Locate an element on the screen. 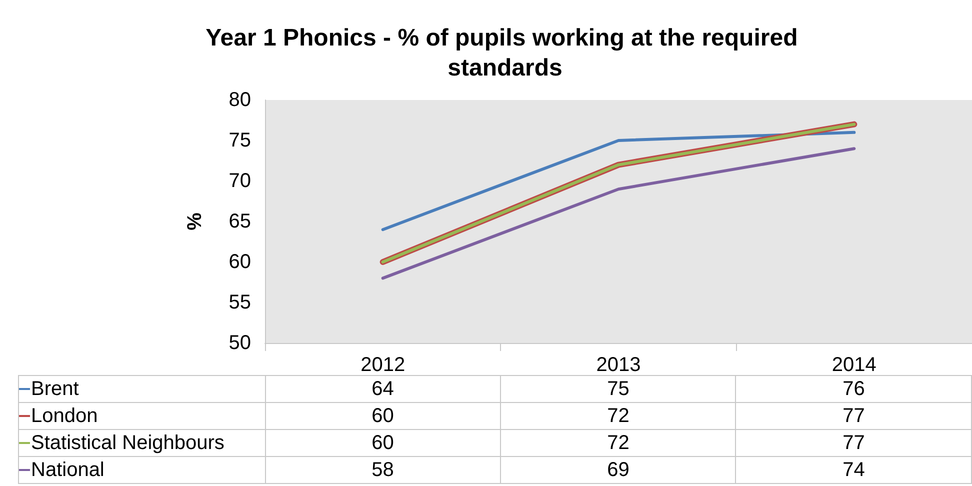 This screenshot has height=486, width=972. x-tick-label: 2014 is located at coordinates (854, 365).